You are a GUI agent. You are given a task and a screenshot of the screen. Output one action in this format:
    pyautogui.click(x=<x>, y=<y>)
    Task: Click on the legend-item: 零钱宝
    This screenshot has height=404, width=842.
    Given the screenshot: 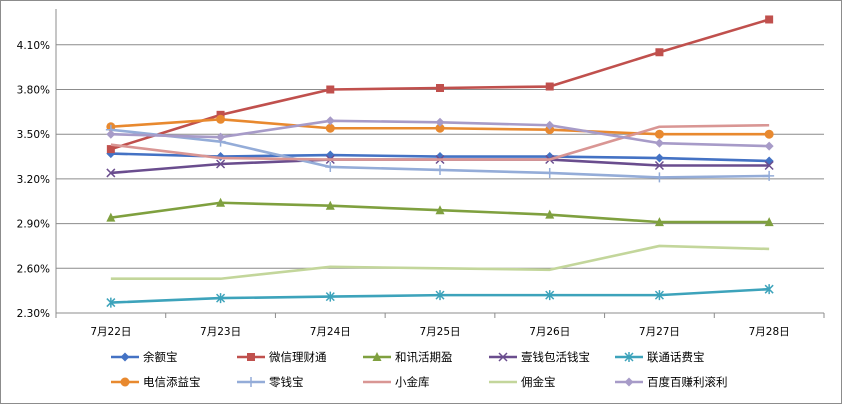 What is the action you would take?
    pyautogui.click(x=270, y=382)
    